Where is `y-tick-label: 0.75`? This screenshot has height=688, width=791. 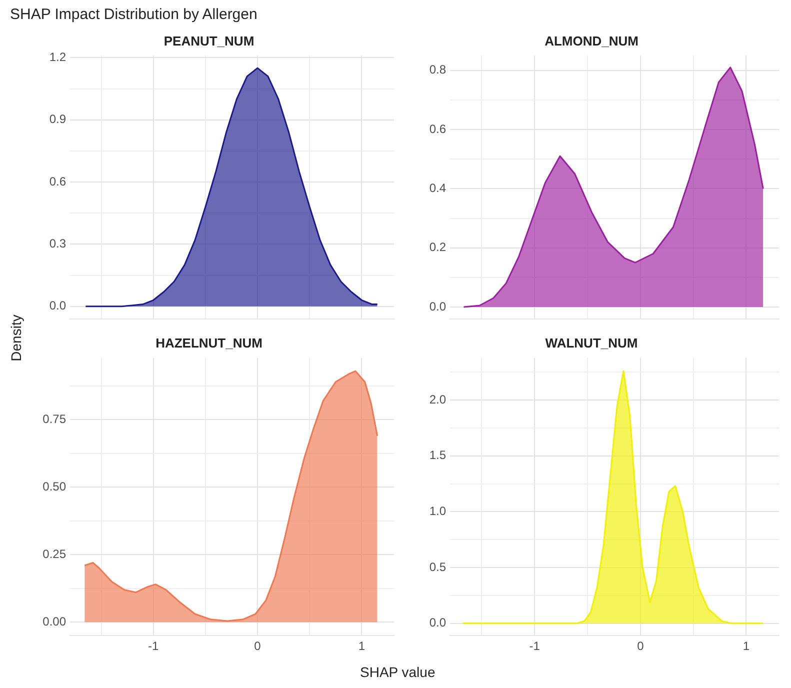
y-tick-label: 0.75 is located at coordinates (54, 419).